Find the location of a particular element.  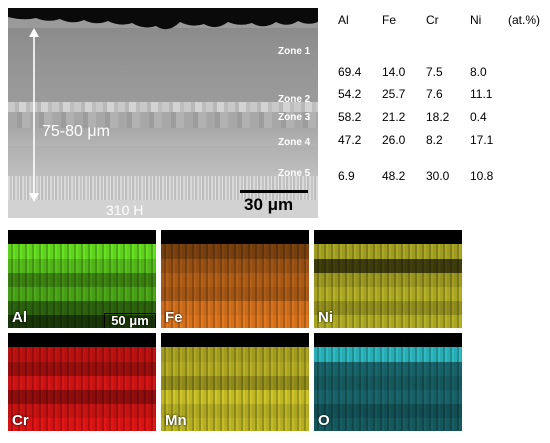

header-ni: Ni is located at coordinates (476, 20).